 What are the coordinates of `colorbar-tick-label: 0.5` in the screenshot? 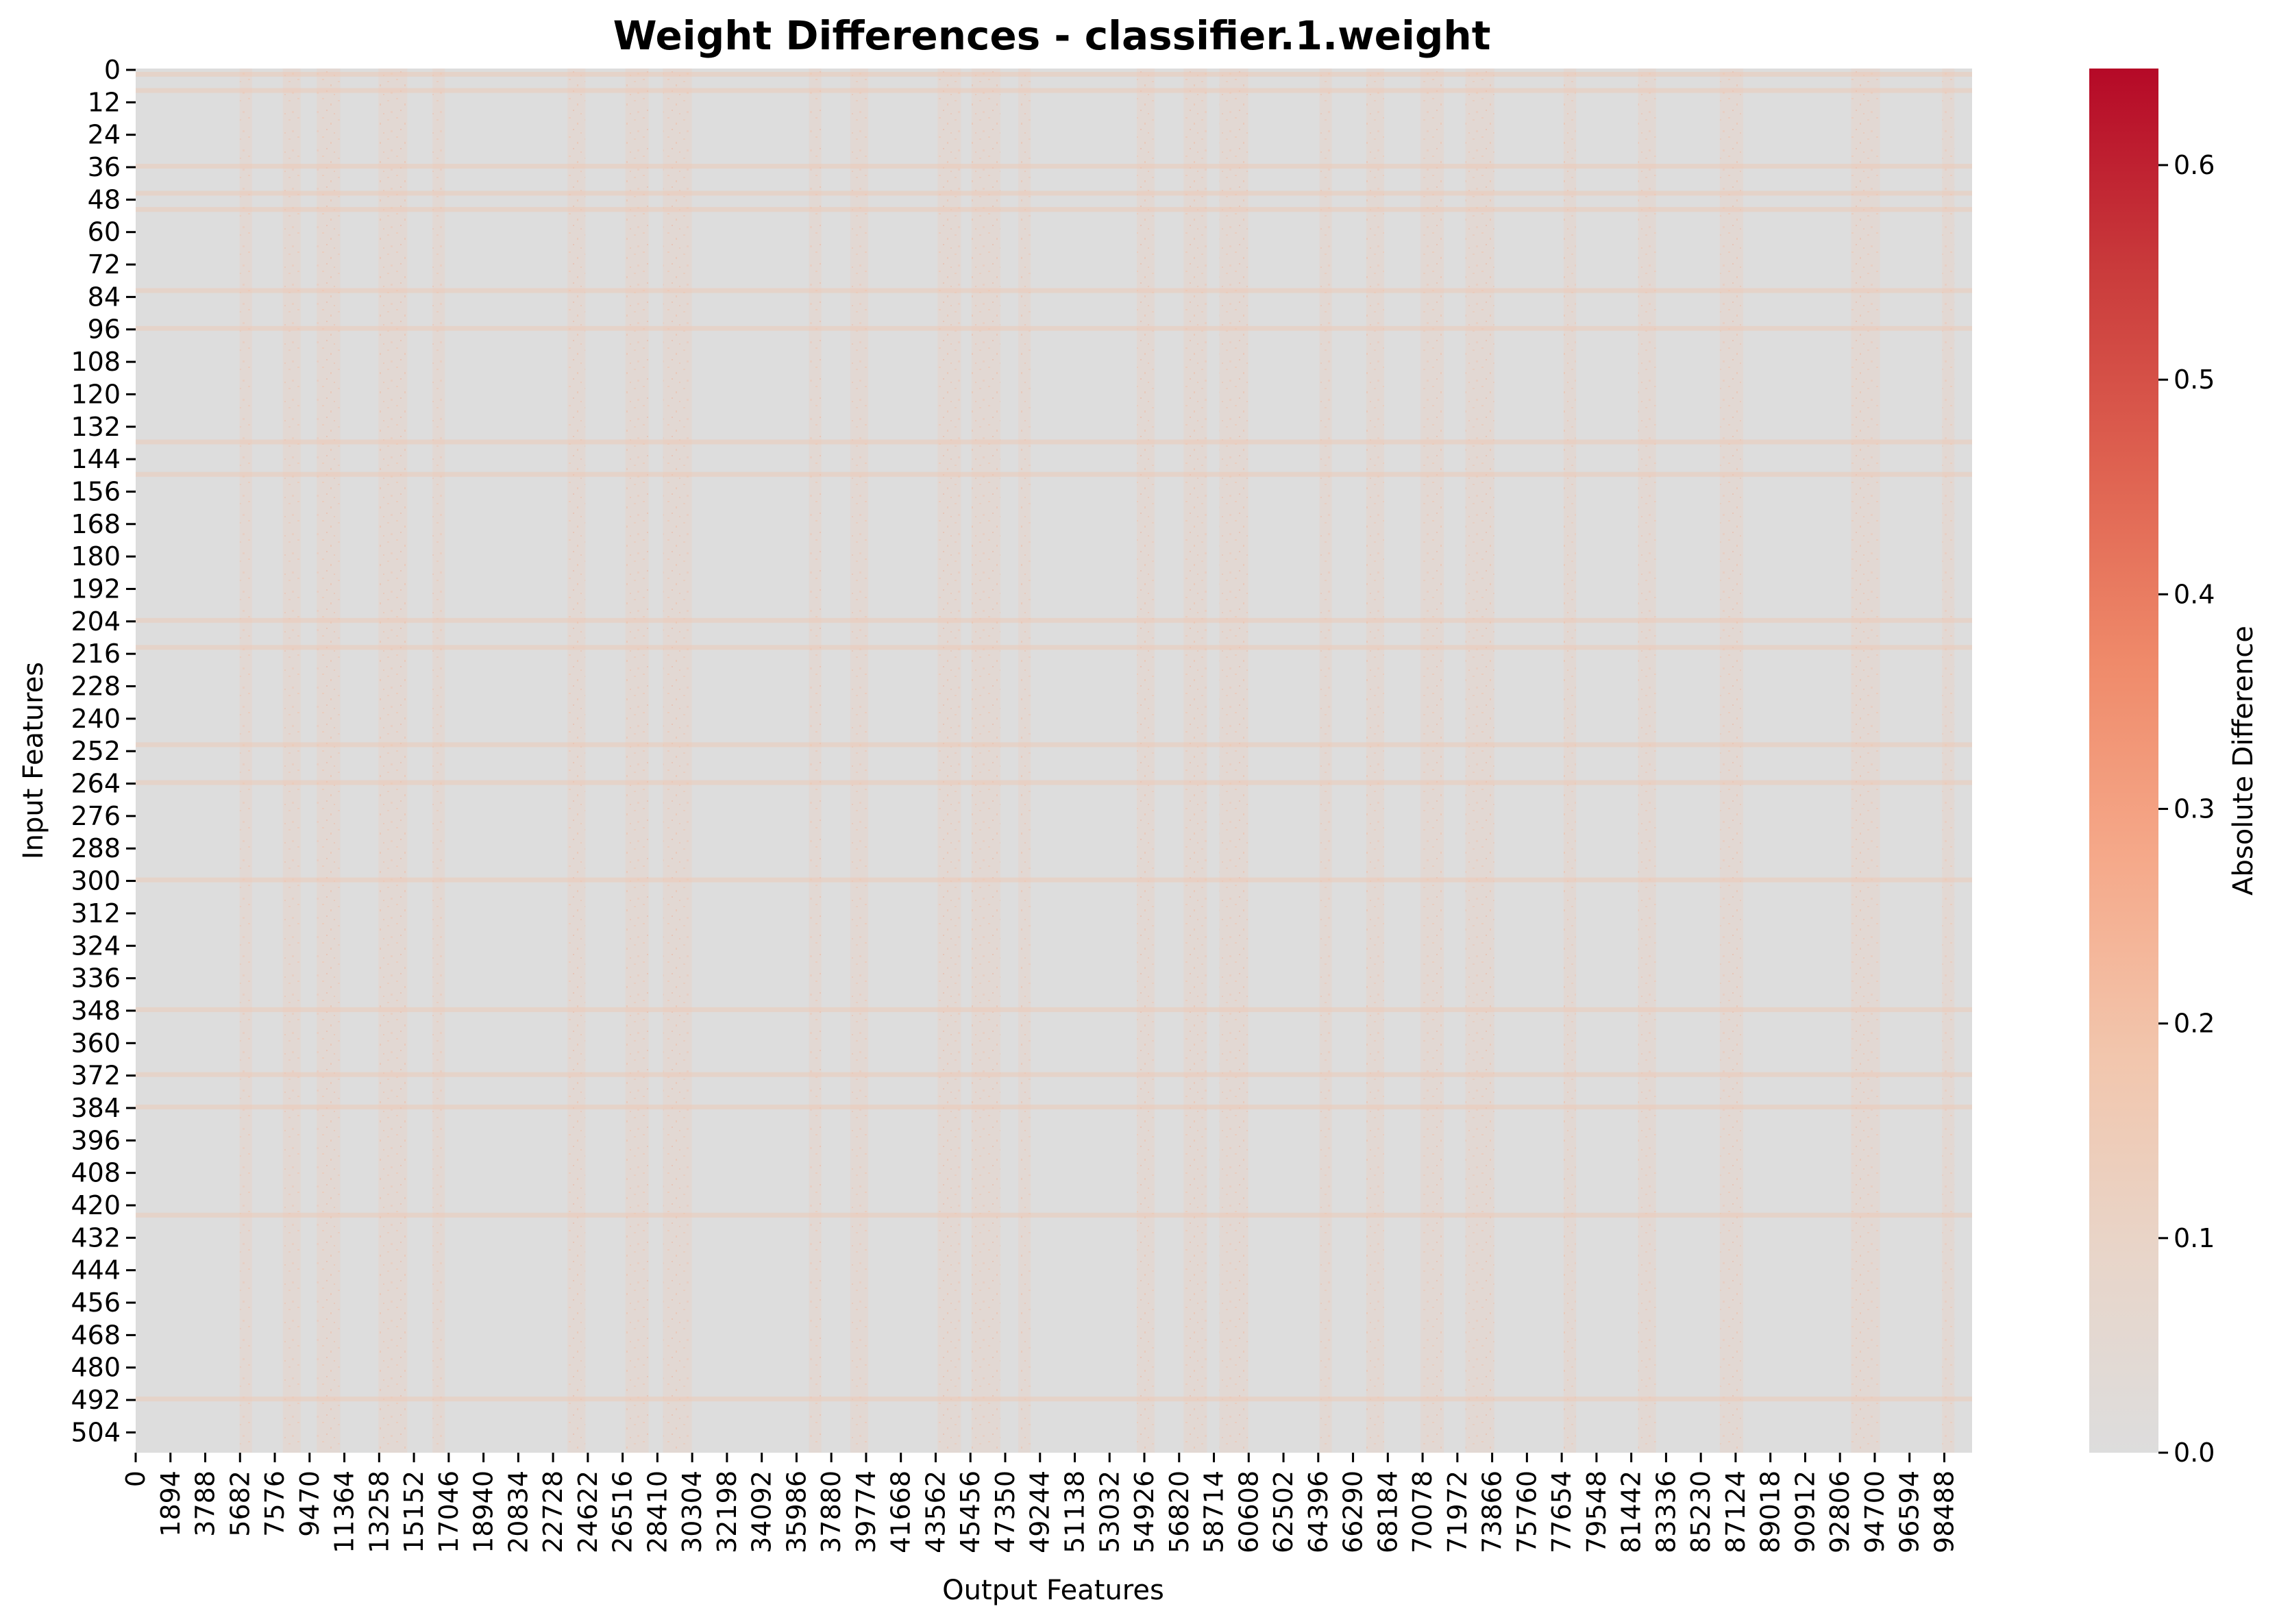 It's located at (2195, 380).